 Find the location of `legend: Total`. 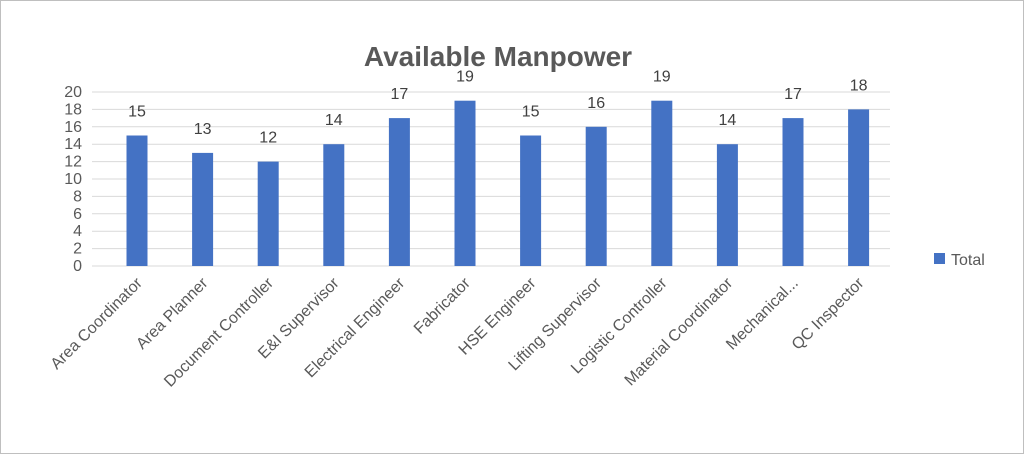

legend: Total is located at coordinates (959, 260).